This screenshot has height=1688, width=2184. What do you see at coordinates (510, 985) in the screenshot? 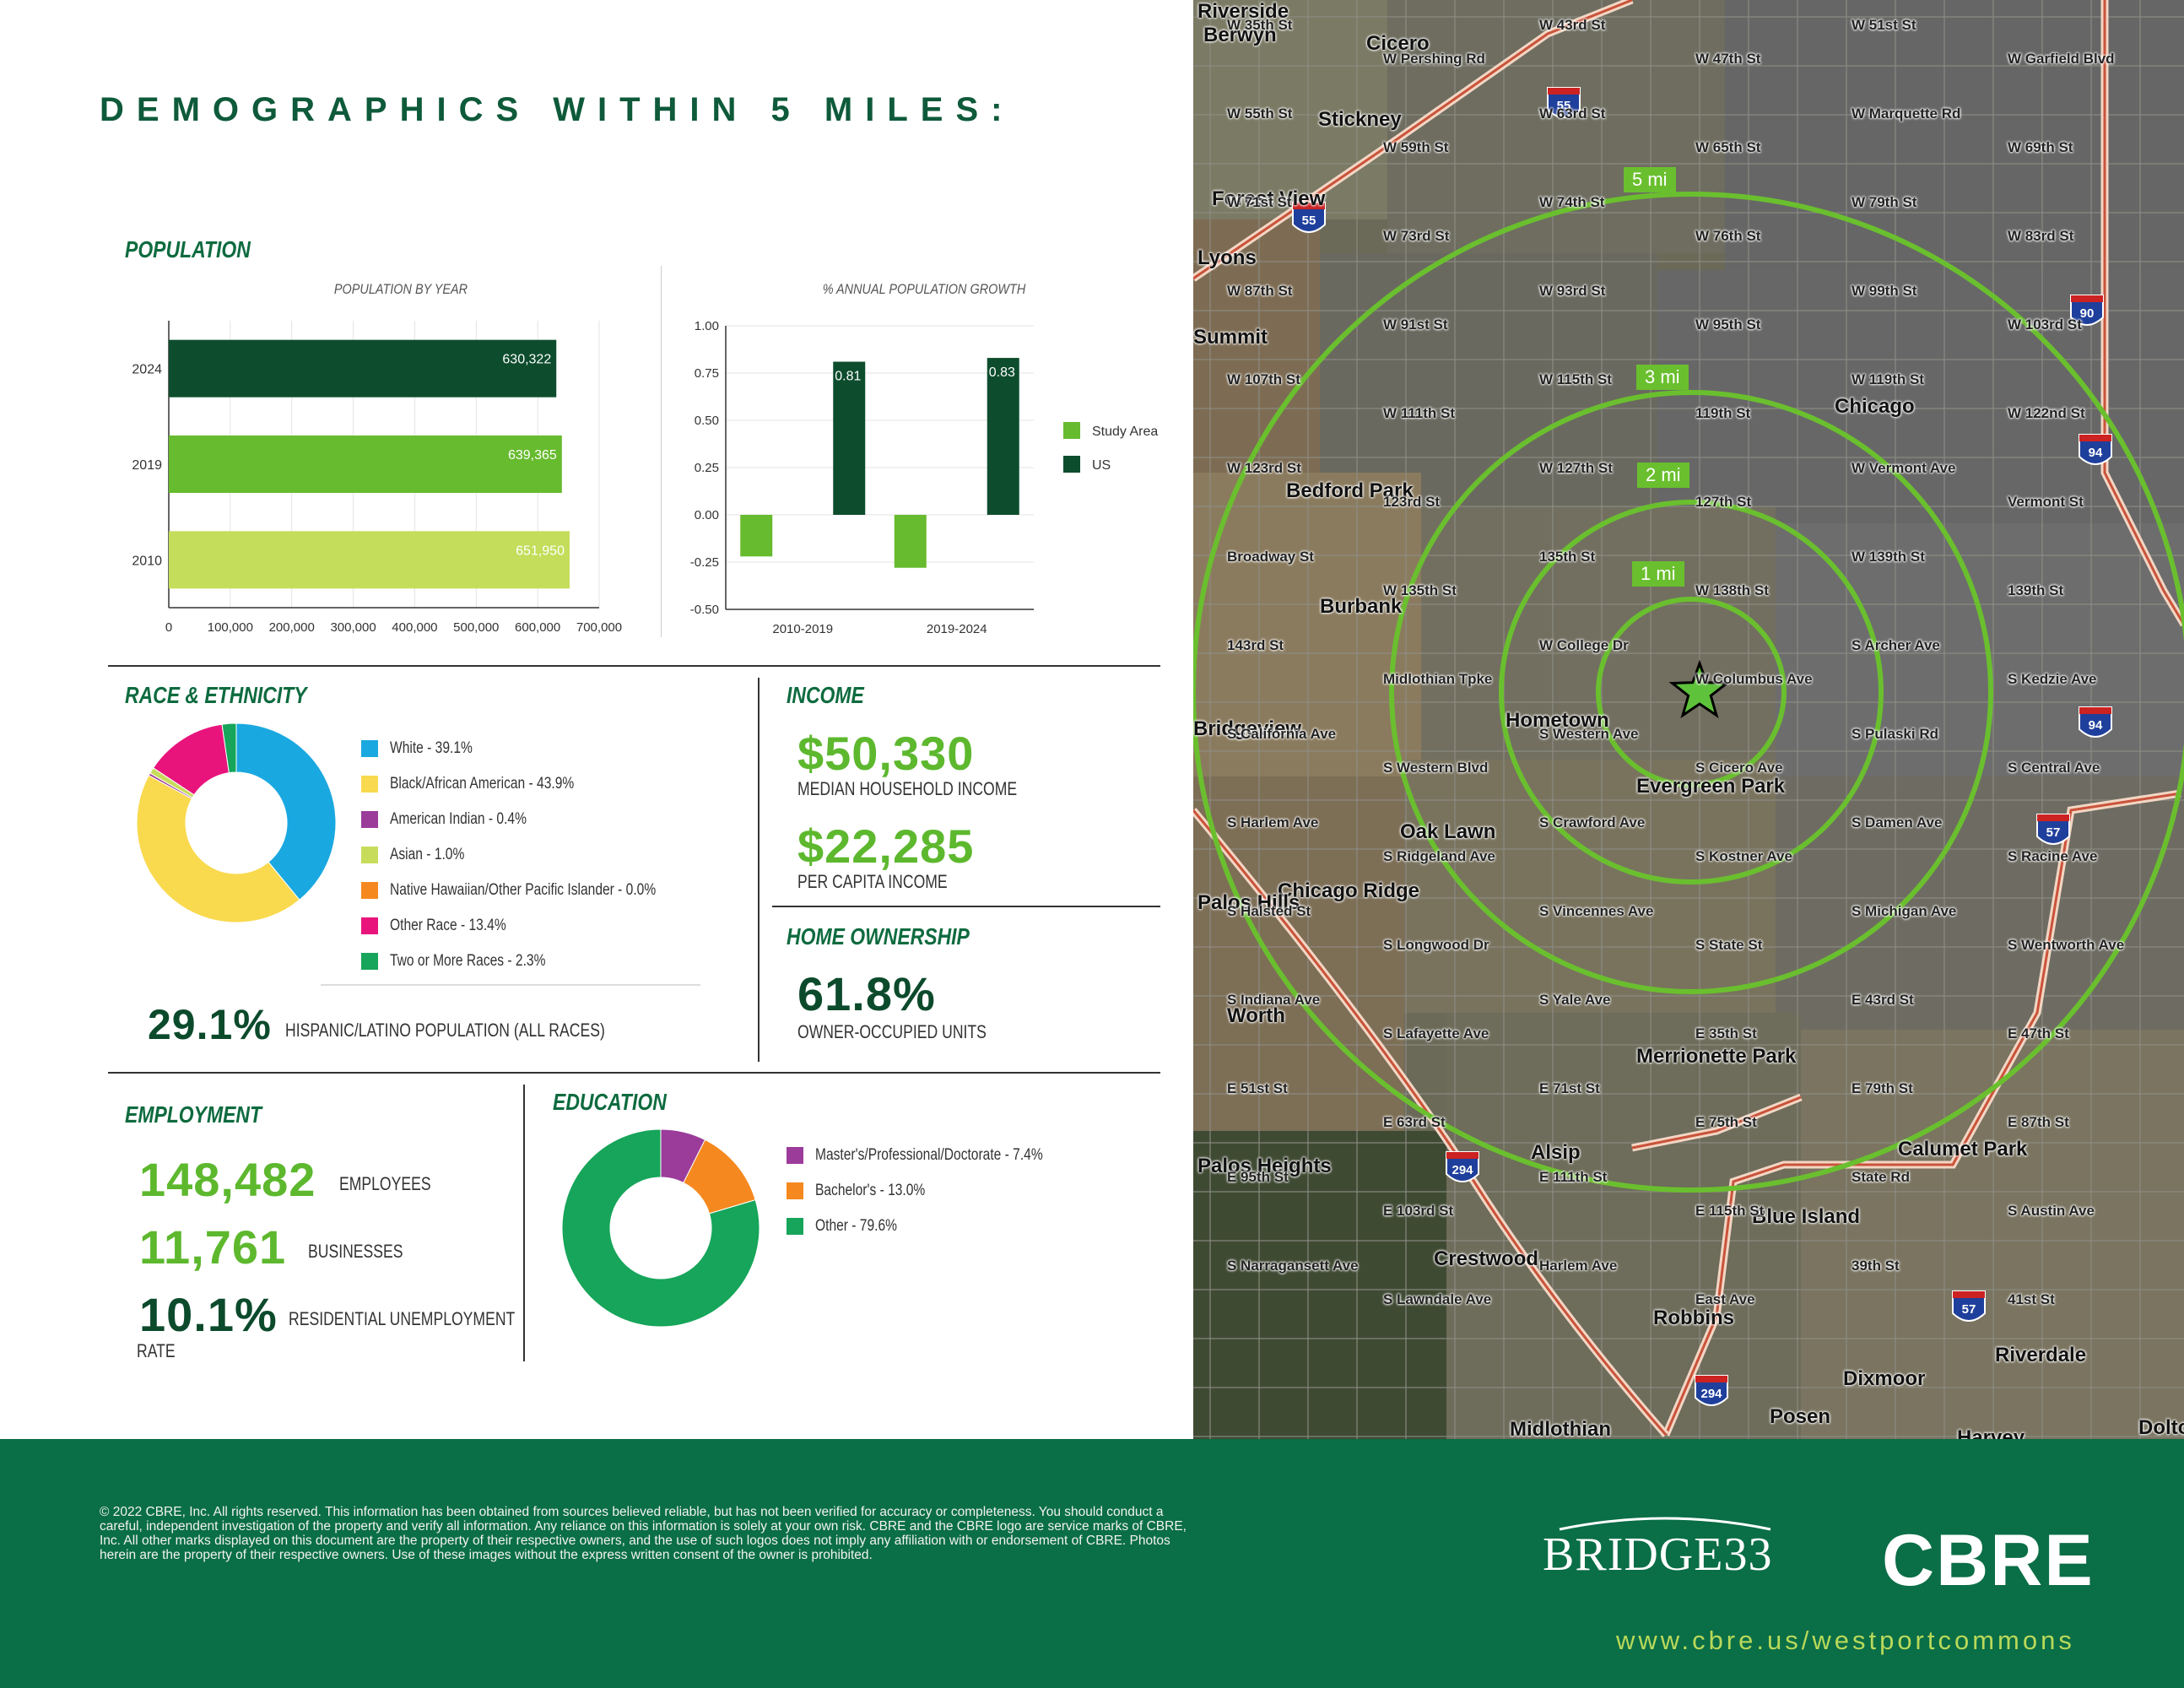
I see `race-divider` at bounding box center [510, 985].